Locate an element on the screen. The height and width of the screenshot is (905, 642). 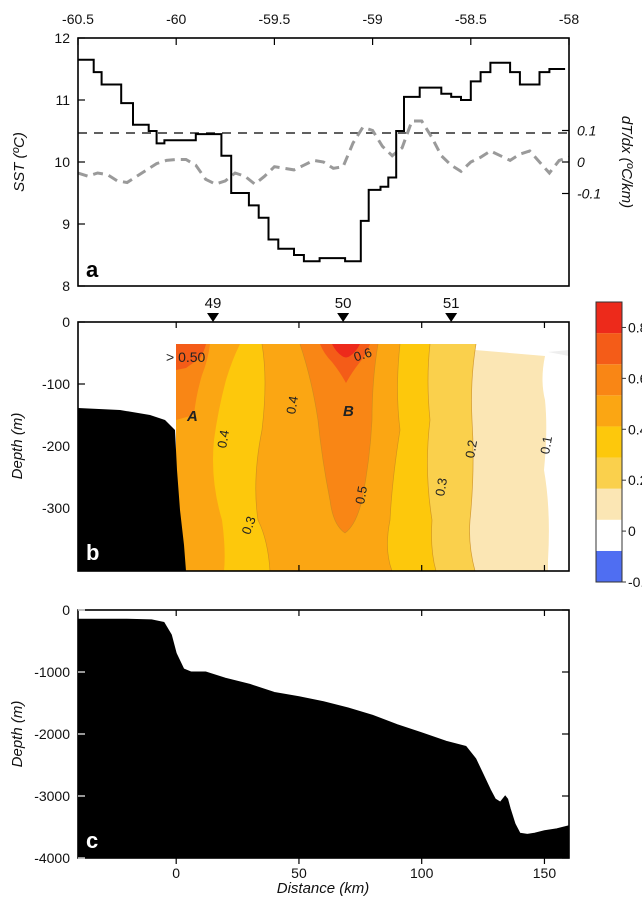
x-tick-label: -58 is located at coordinates (569, 19).